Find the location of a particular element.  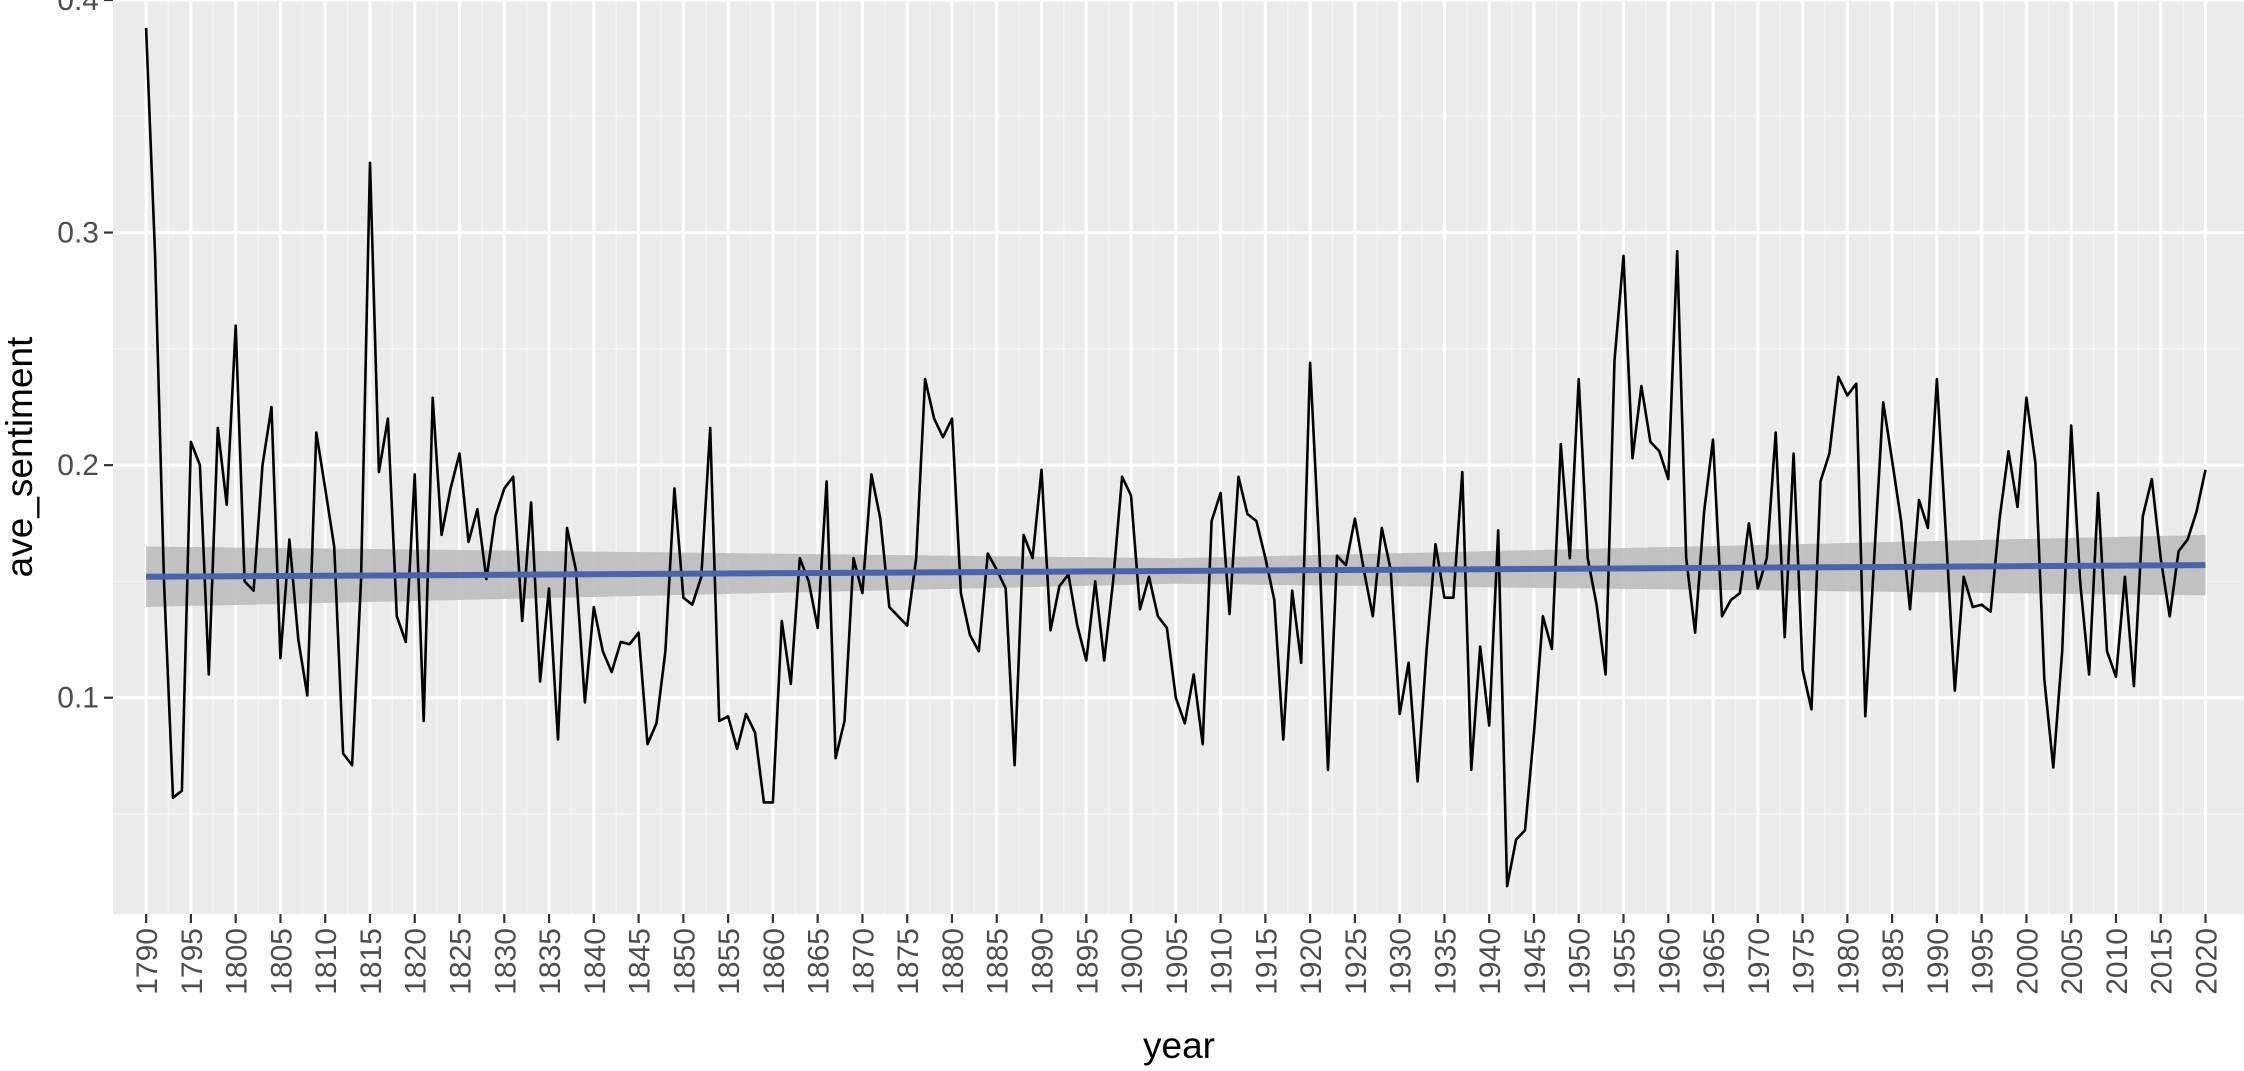

x-tick-label: 1870 is located at coordinates (863, 961).